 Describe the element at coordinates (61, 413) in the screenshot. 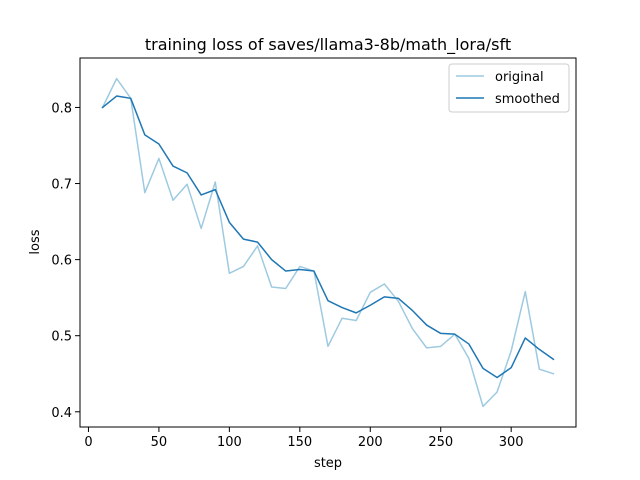

I see `y-tick-label: 0.4` at that location.